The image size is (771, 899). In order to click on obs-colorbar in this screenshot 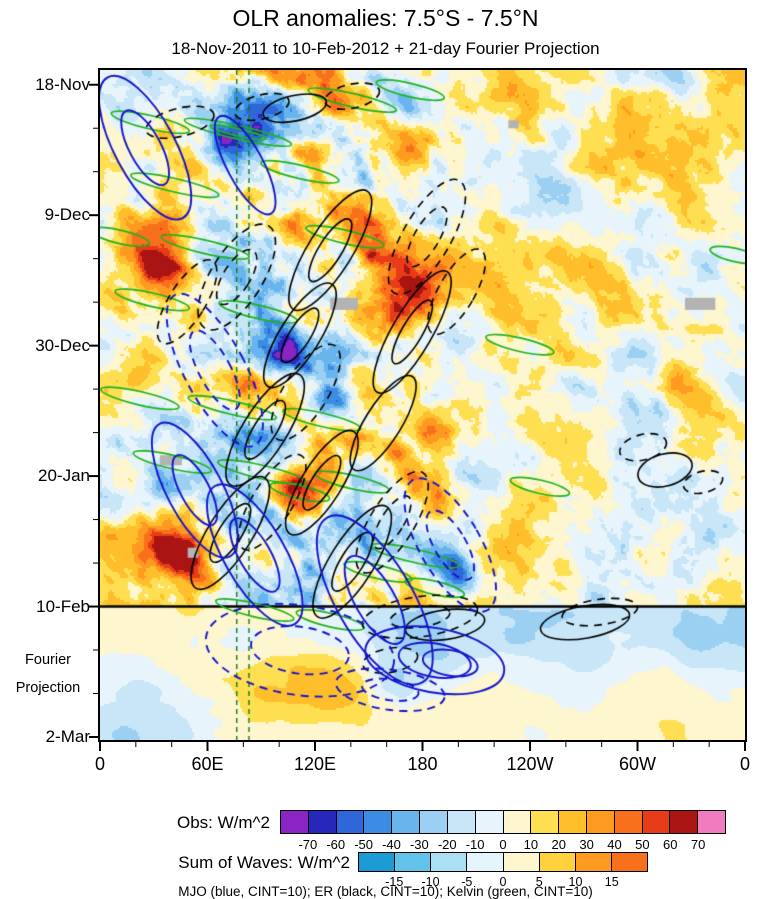, I will do `click(503, 822)`.